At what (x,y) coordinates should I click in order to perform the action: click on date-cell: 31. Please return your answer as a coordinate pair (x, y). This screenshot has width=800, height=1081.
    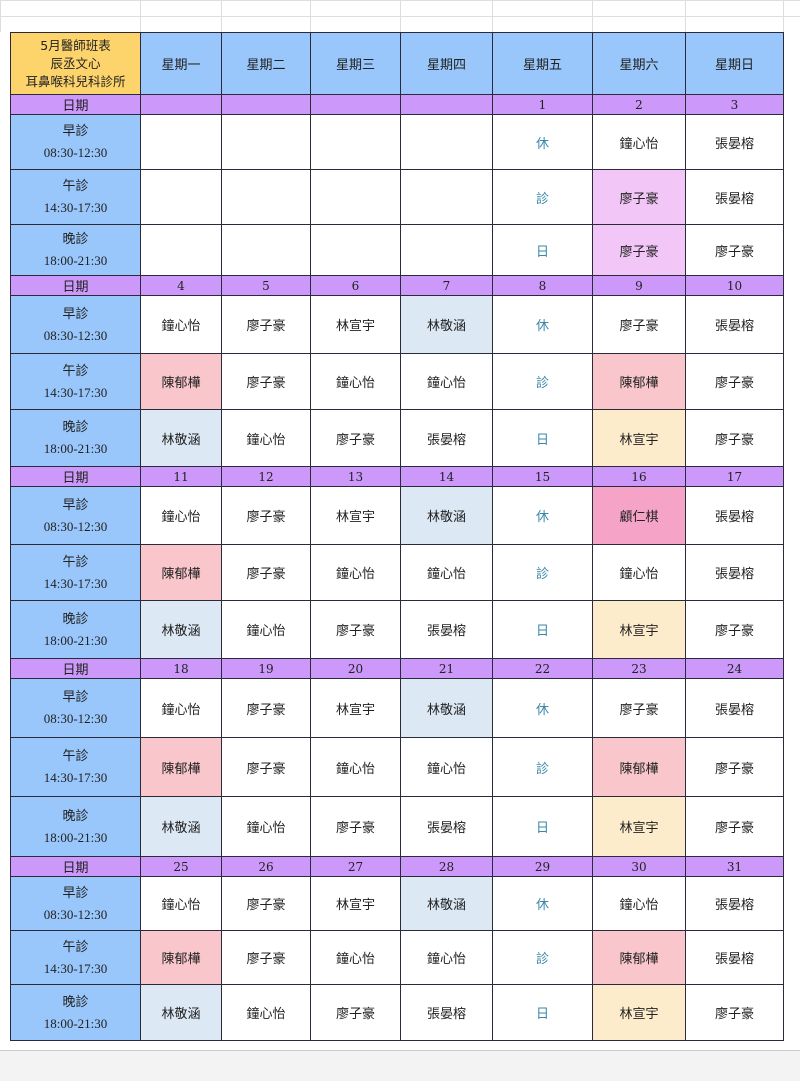
    Looking at the image, I should click on (734, 866).